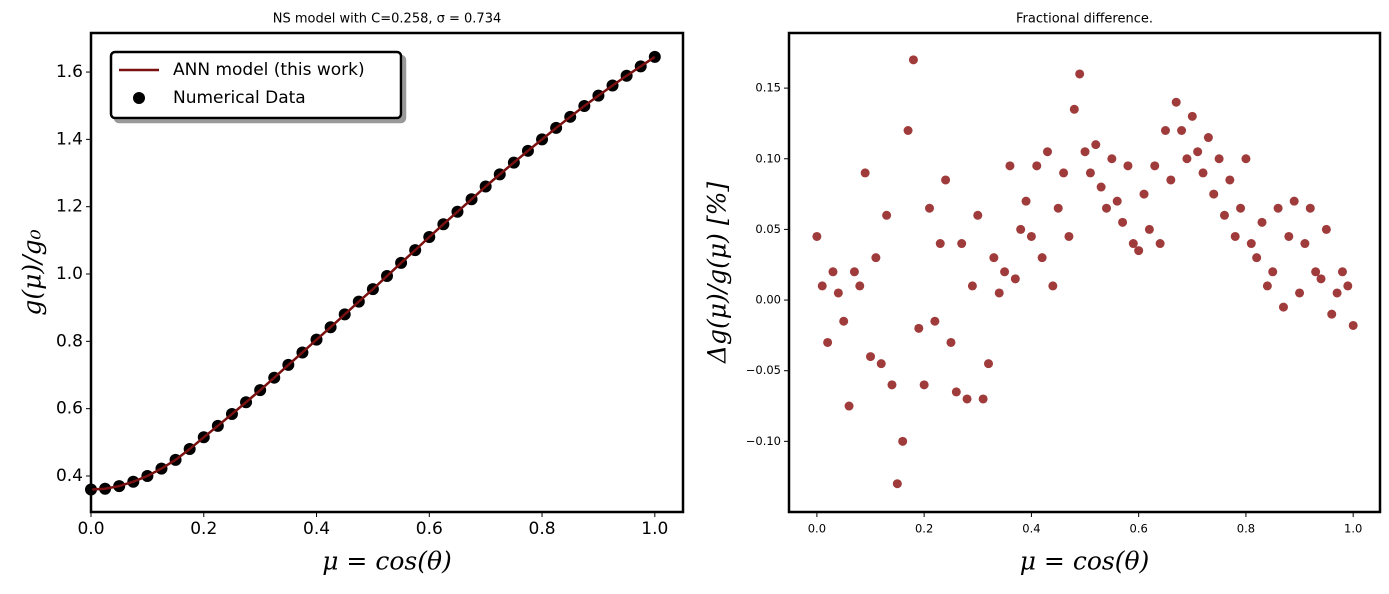 Image resolution: width=1389 pixels, height=594 pixels. Describe the element at coordinates (69, 207) in the screenshot. I see `y-tick-label: 1.2` at that location.